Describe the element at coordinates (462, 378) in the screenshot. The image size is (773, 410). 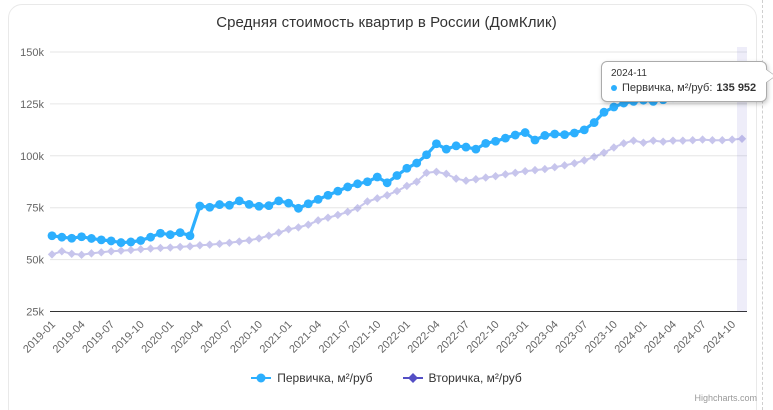
I see `legend-item-secondary: Вторичка, м²/руб` at that location.